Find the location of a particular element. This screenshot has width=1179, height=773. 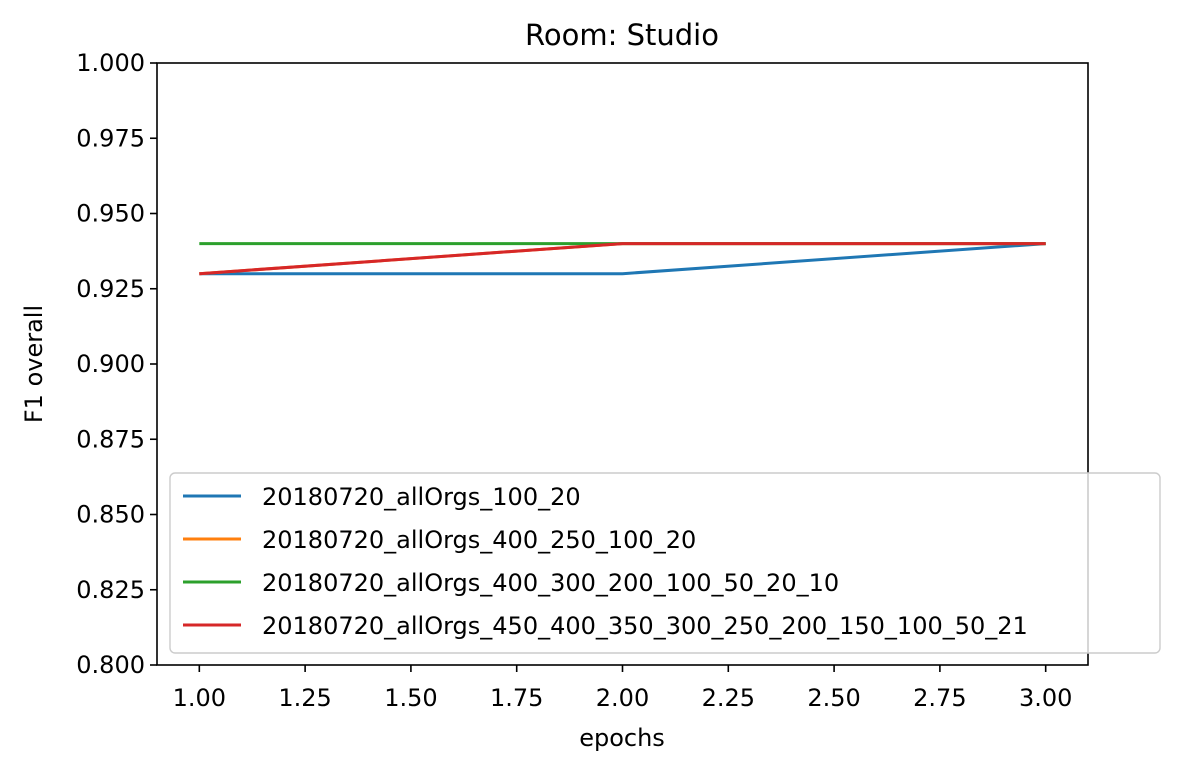

y-tick-label: 0.875 is located at coordinates (110, 439).